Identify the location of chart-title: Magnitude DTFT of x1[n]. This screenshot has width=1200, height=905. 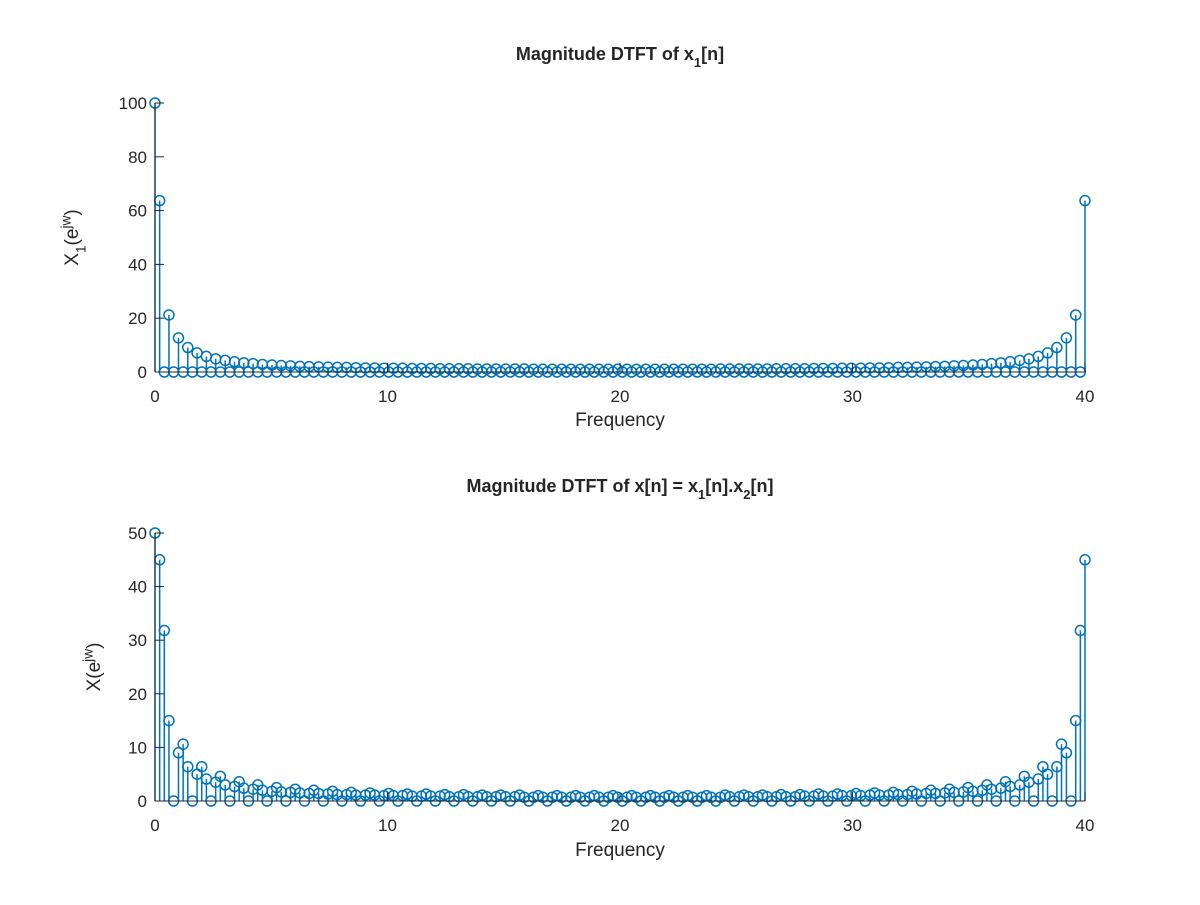
(620, 57).